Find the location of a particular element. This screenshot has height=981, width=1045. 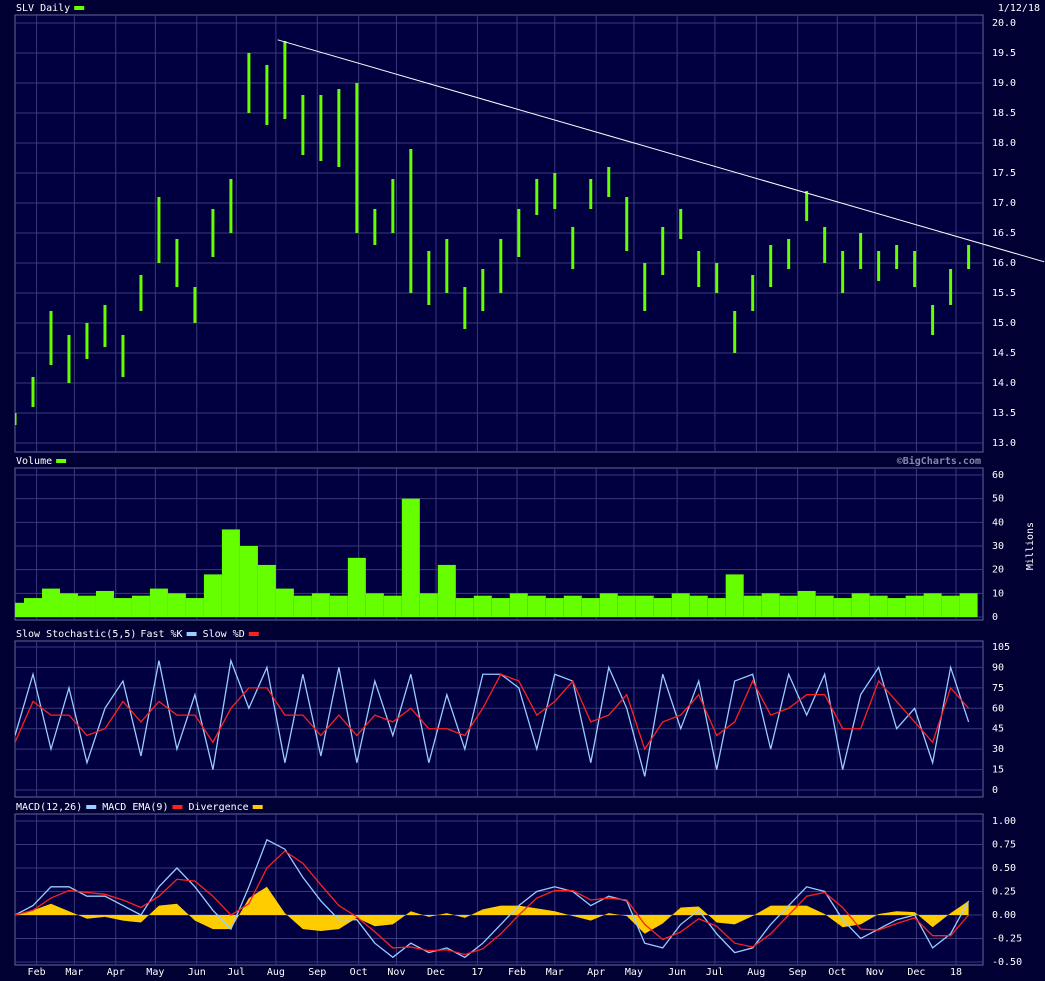

legend-label: Slow %D is located at coordinates (224, 634).